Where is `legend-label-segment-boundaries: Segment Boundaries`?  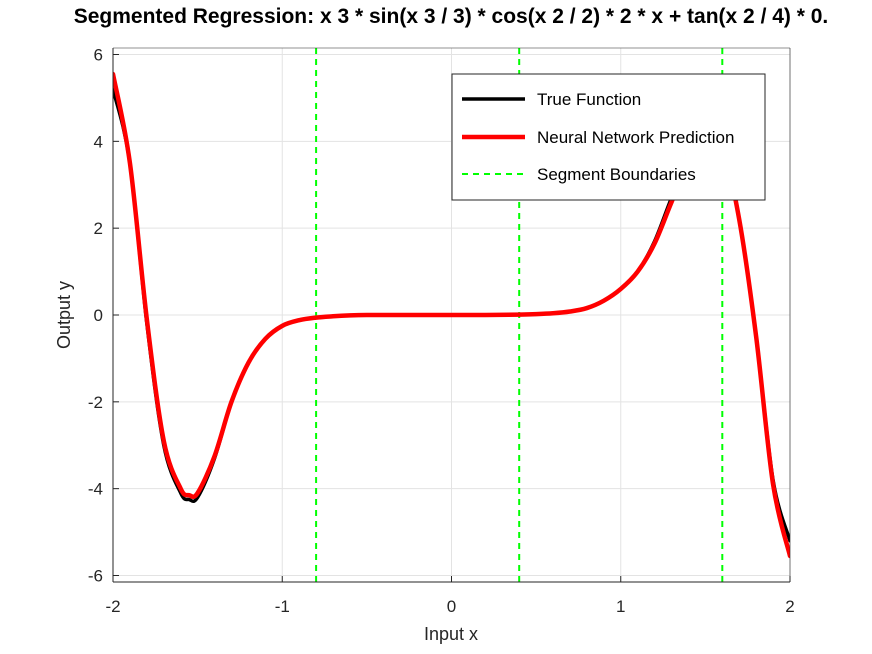 legend-label-segment-boundaries: Segment Boundaries is located at coordinates (616, 174).